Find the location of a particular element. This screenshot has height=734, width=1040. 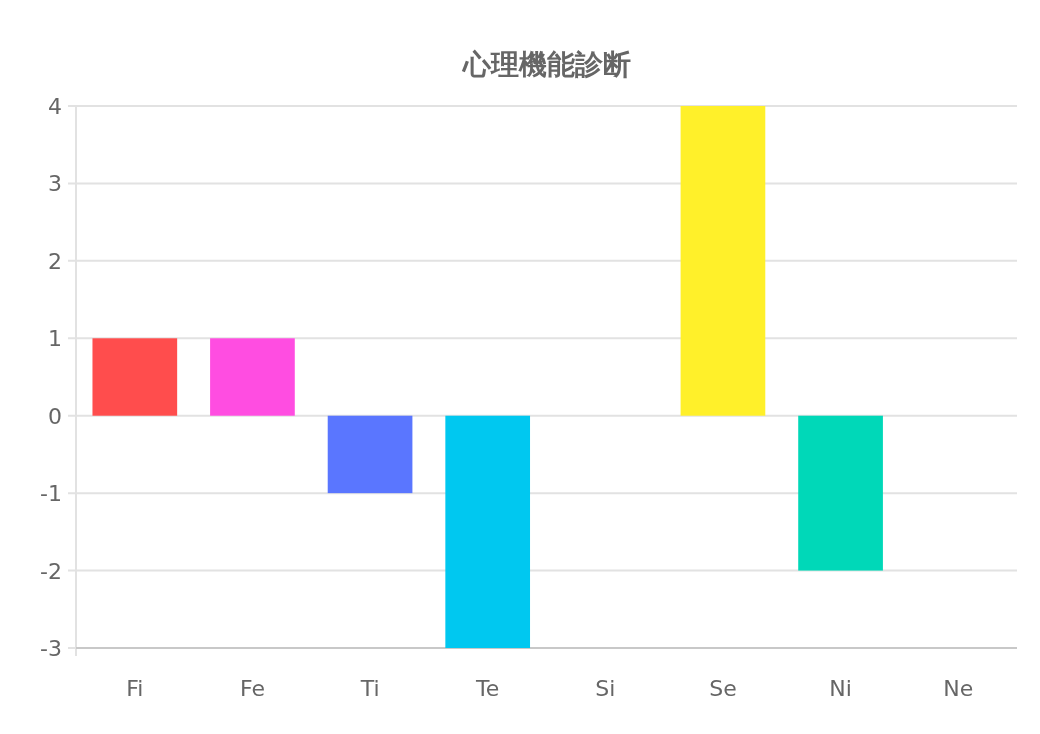

x-tick-label: Si is located at coordinates (605, 688).